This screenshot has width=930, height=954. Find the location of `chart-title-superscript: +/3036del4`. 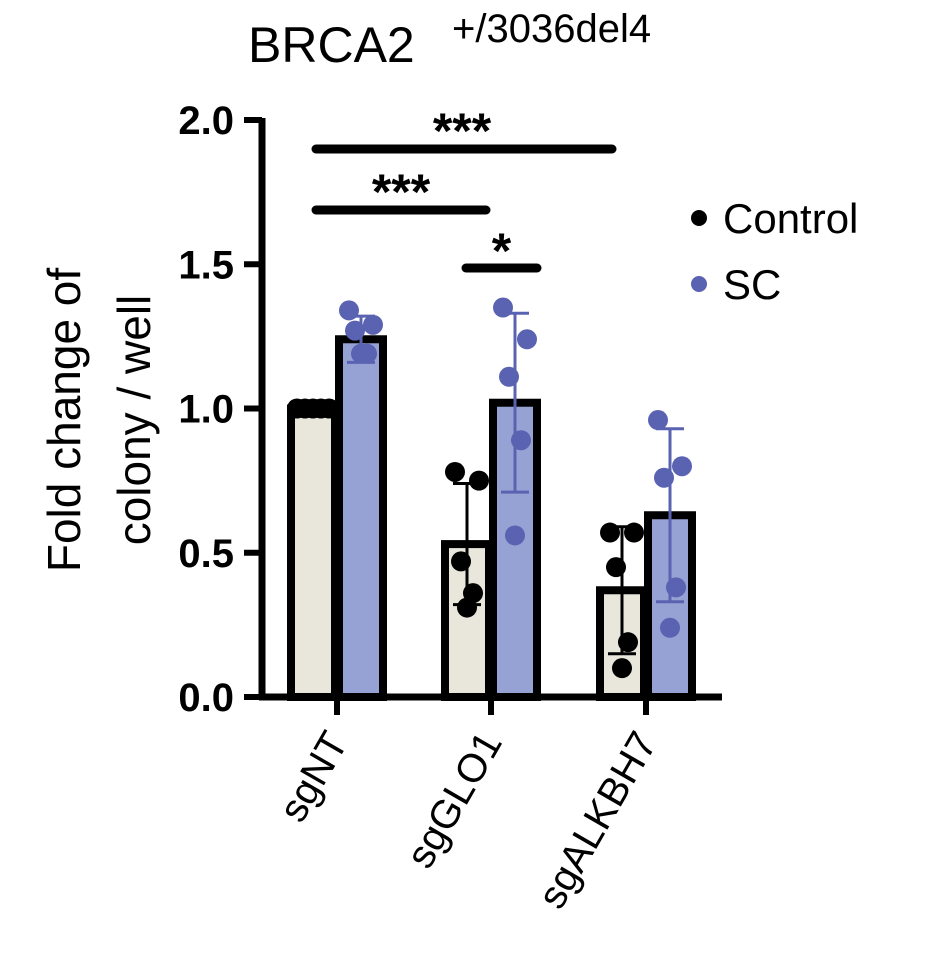

chart-title-superscript: +/3036del4 is located at coordinates (551, 29).